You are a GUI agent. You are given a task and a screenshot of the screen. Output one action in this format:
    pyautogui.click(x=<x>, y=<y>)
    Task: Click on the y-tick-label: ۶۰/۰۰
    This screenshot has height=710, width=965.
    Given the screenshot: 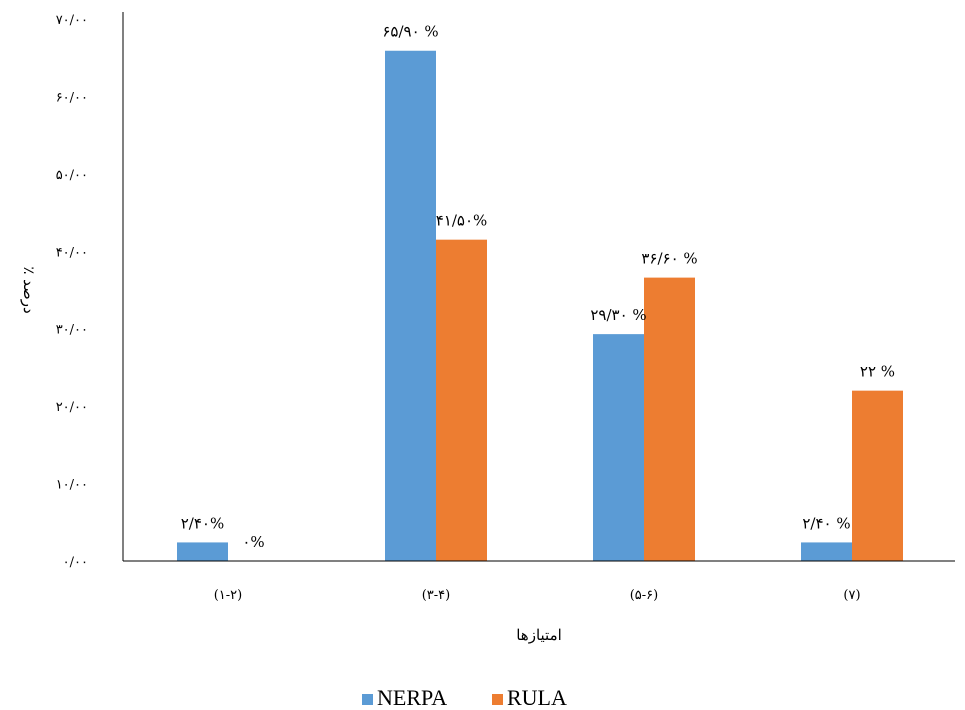 What is the action you would take?
    pyautogui.click(x=72, y=97)
    